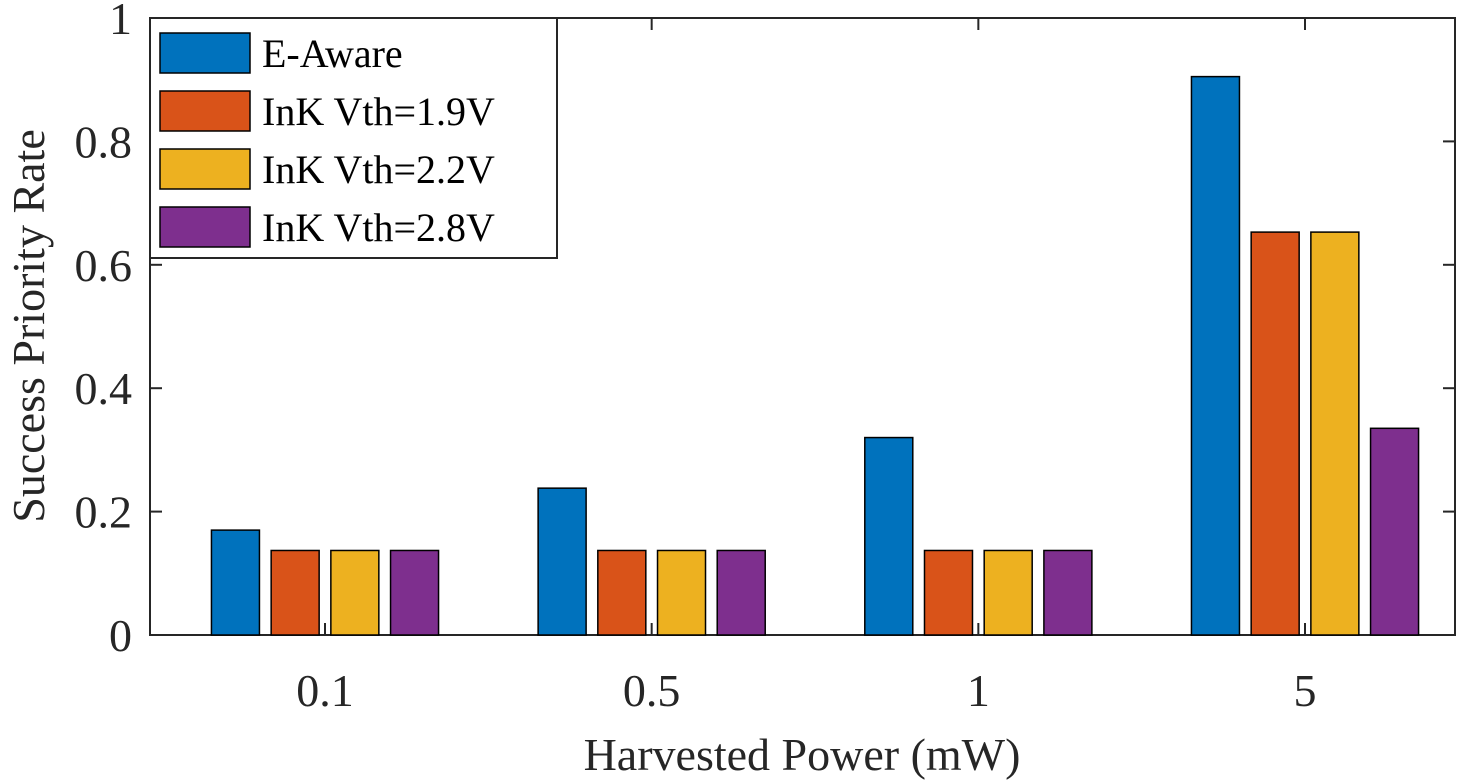 Image resolution: width=1461 pixels, height=784 pixels. I want to click on legend-label: InK Vth=2.8V, so click(378, 227).